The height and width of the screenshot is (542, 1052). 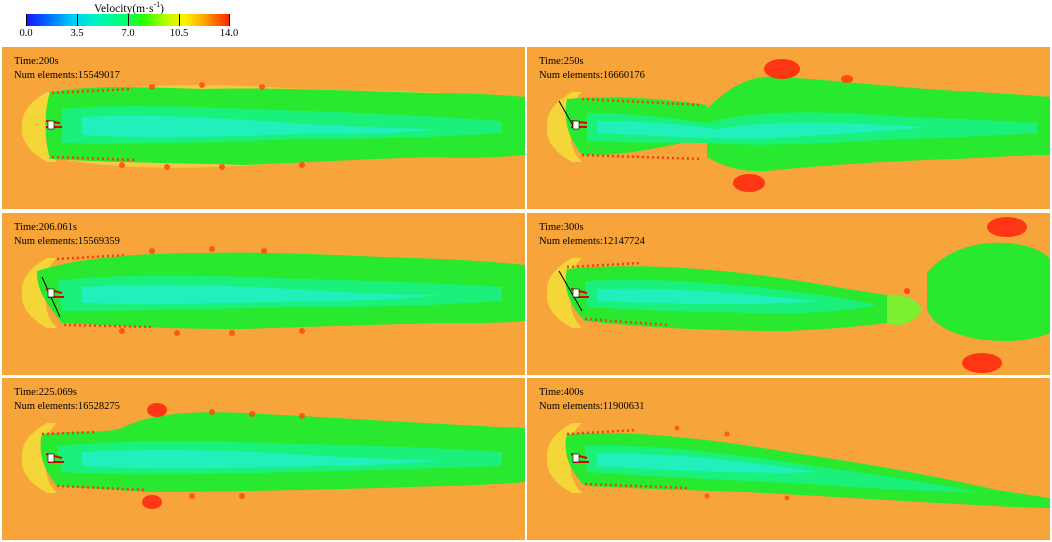 I want to click on simulation-panel-4: Time:300s Num elements:12147724, so click(x=788, y=294).